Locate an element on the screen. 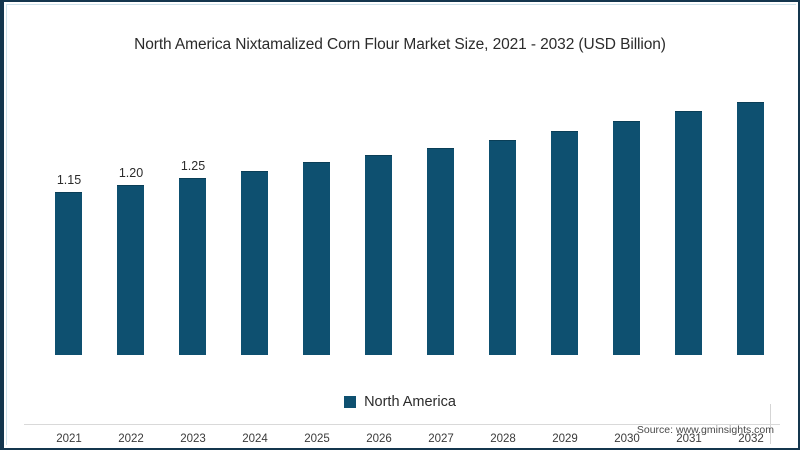 The image size is (800, 450). x-tick-2030: 2030 is located at coordinates (627, 439).